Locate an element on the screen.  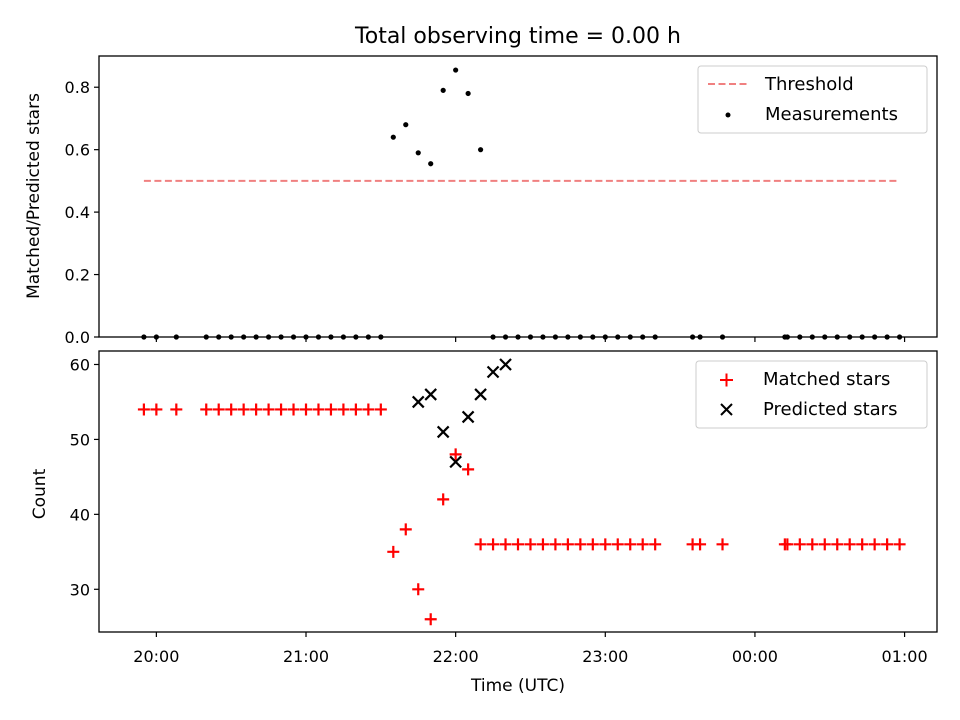
ratio-x-ticks is located at coordinates (530, 339).